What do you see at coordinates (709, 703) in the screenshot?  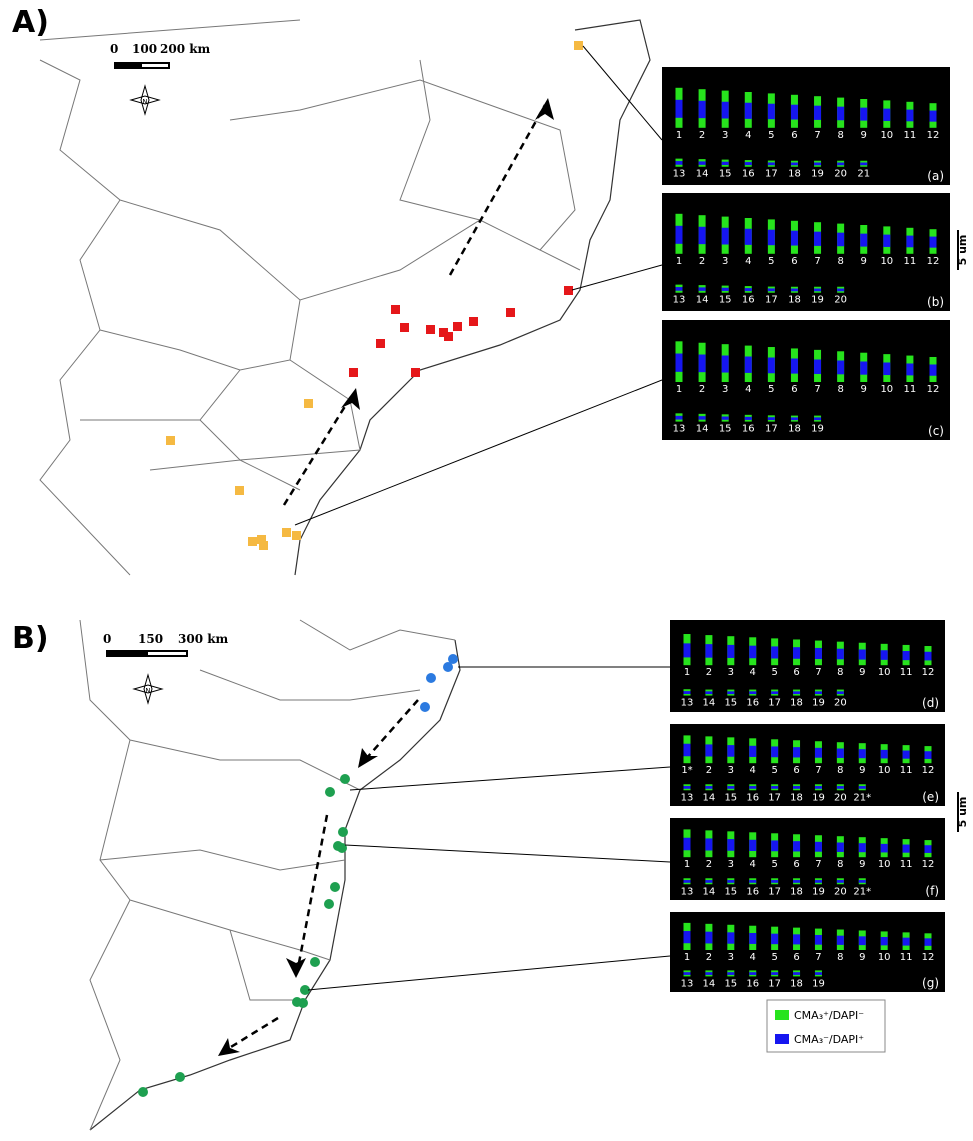 I see `chromosome-number: 14` at bounding box center [709, 703].